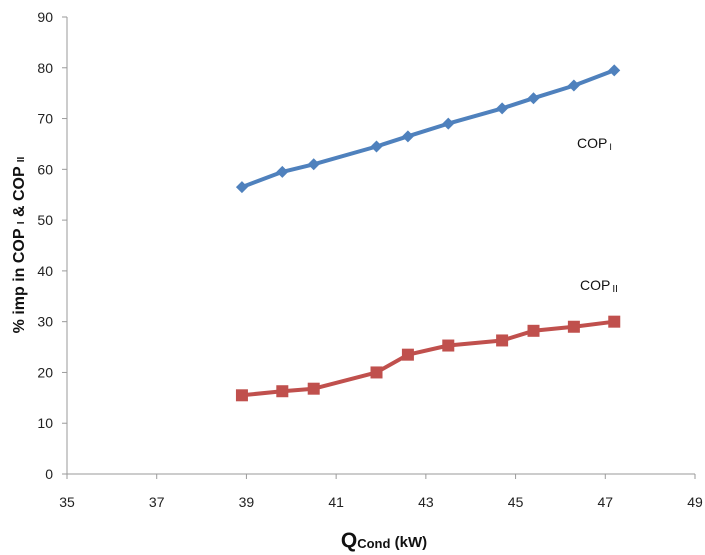  I want to click on x-tick-label: 49, so click(695, 502).